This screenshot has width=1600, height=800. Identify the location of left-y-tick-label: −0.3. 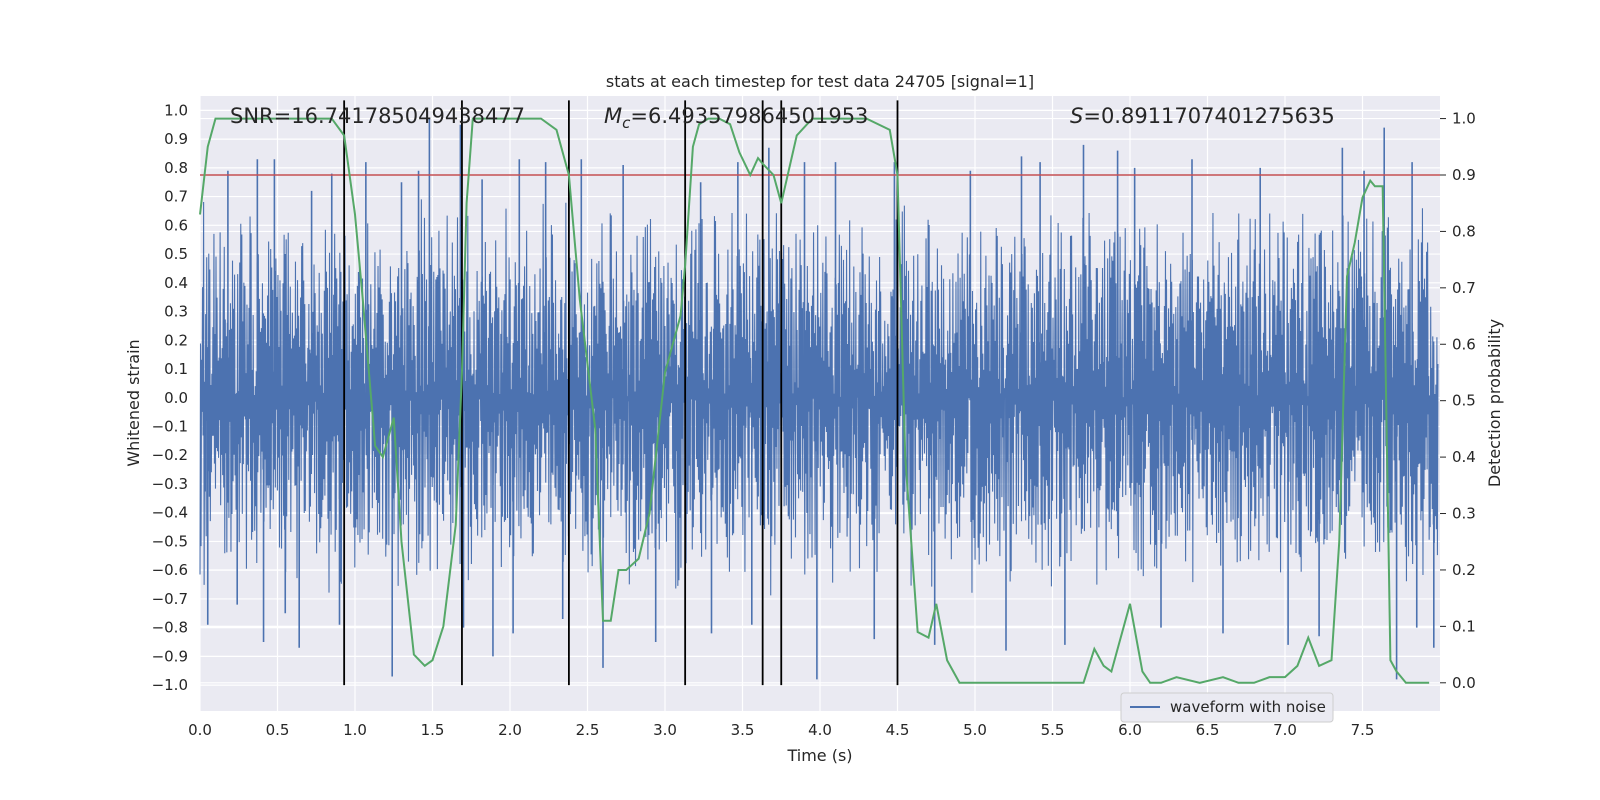
(170, 484).